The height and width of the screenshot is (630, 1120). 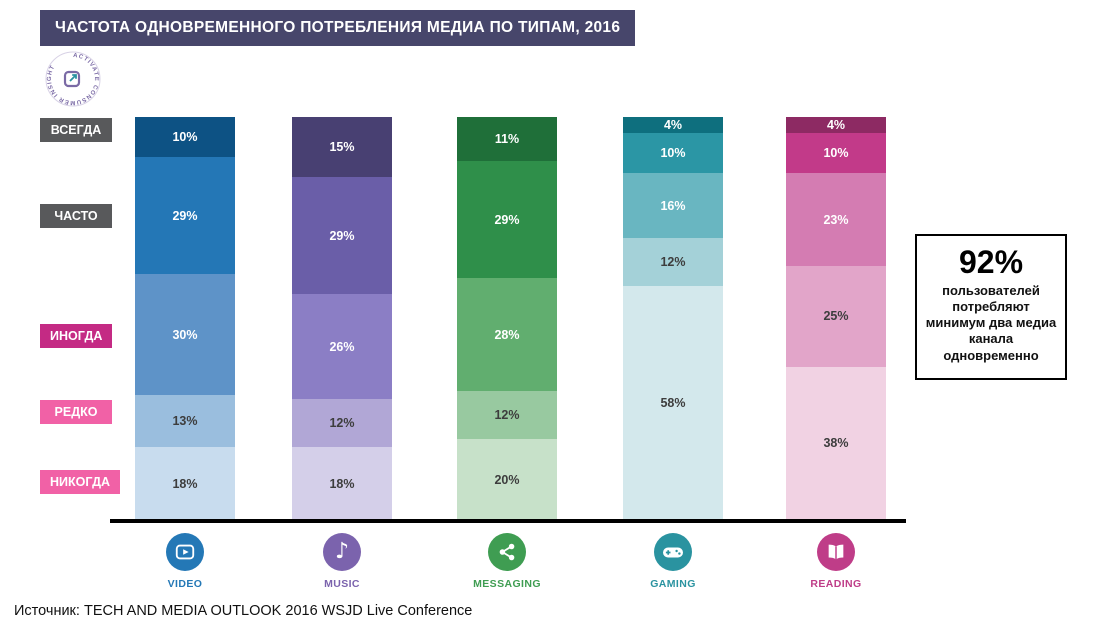 I want to click on bar-gaming: 4% 10% 16% 12% 58%, so click(x=673, y=318).